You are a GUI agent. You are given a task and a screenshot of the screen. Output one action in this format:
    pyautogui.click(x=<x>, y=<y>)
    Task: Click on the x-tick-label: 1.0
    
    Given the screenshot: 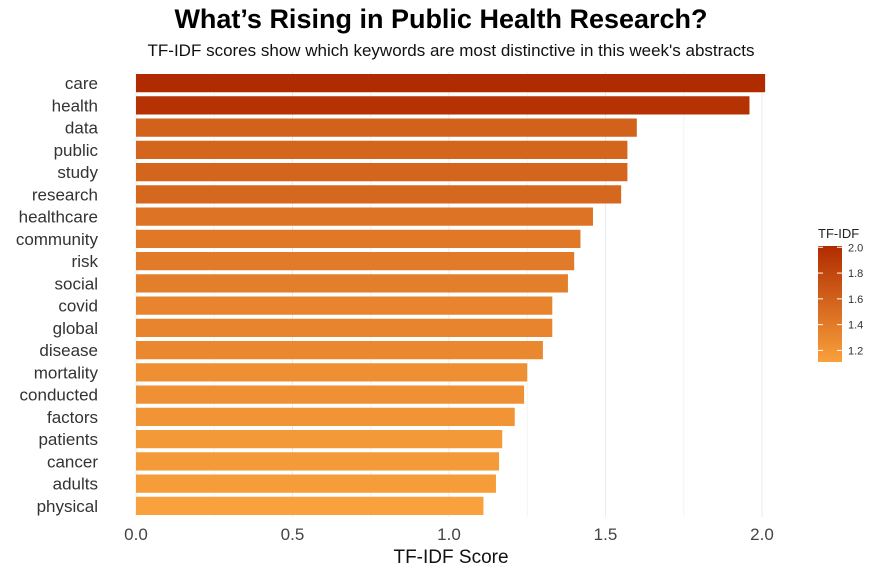 What is the action you would take?
    pyautogui.click(x=449, y=534)
    